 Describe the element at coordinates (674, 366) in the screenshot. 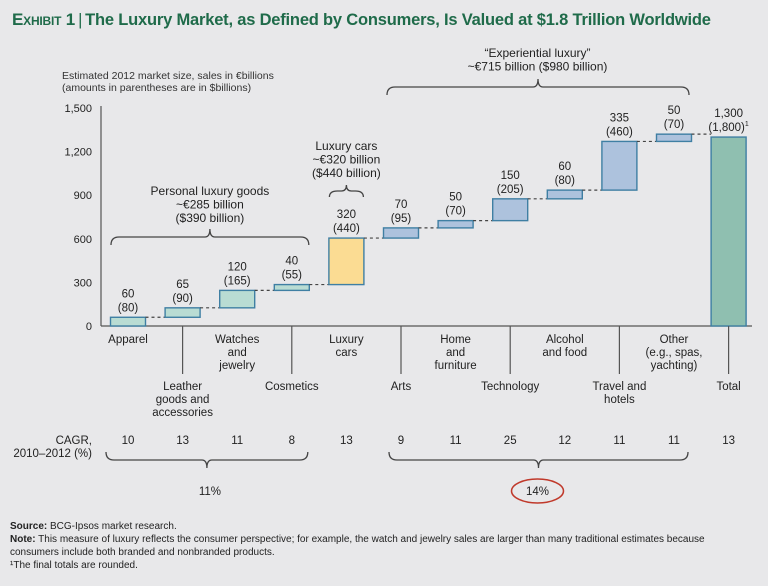

I see `category-label: yachting)` at that location.